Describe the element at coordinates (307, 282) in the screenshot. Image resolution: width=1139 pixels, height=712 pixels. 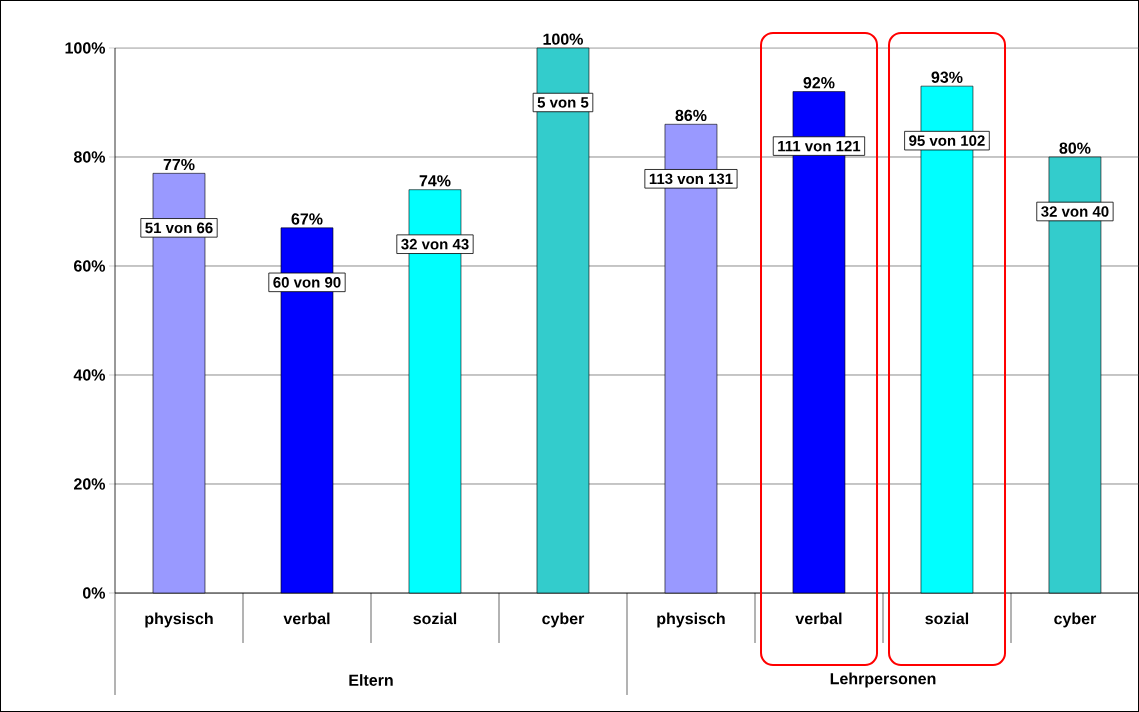
I see `annotation: 60 von 90` at that location.